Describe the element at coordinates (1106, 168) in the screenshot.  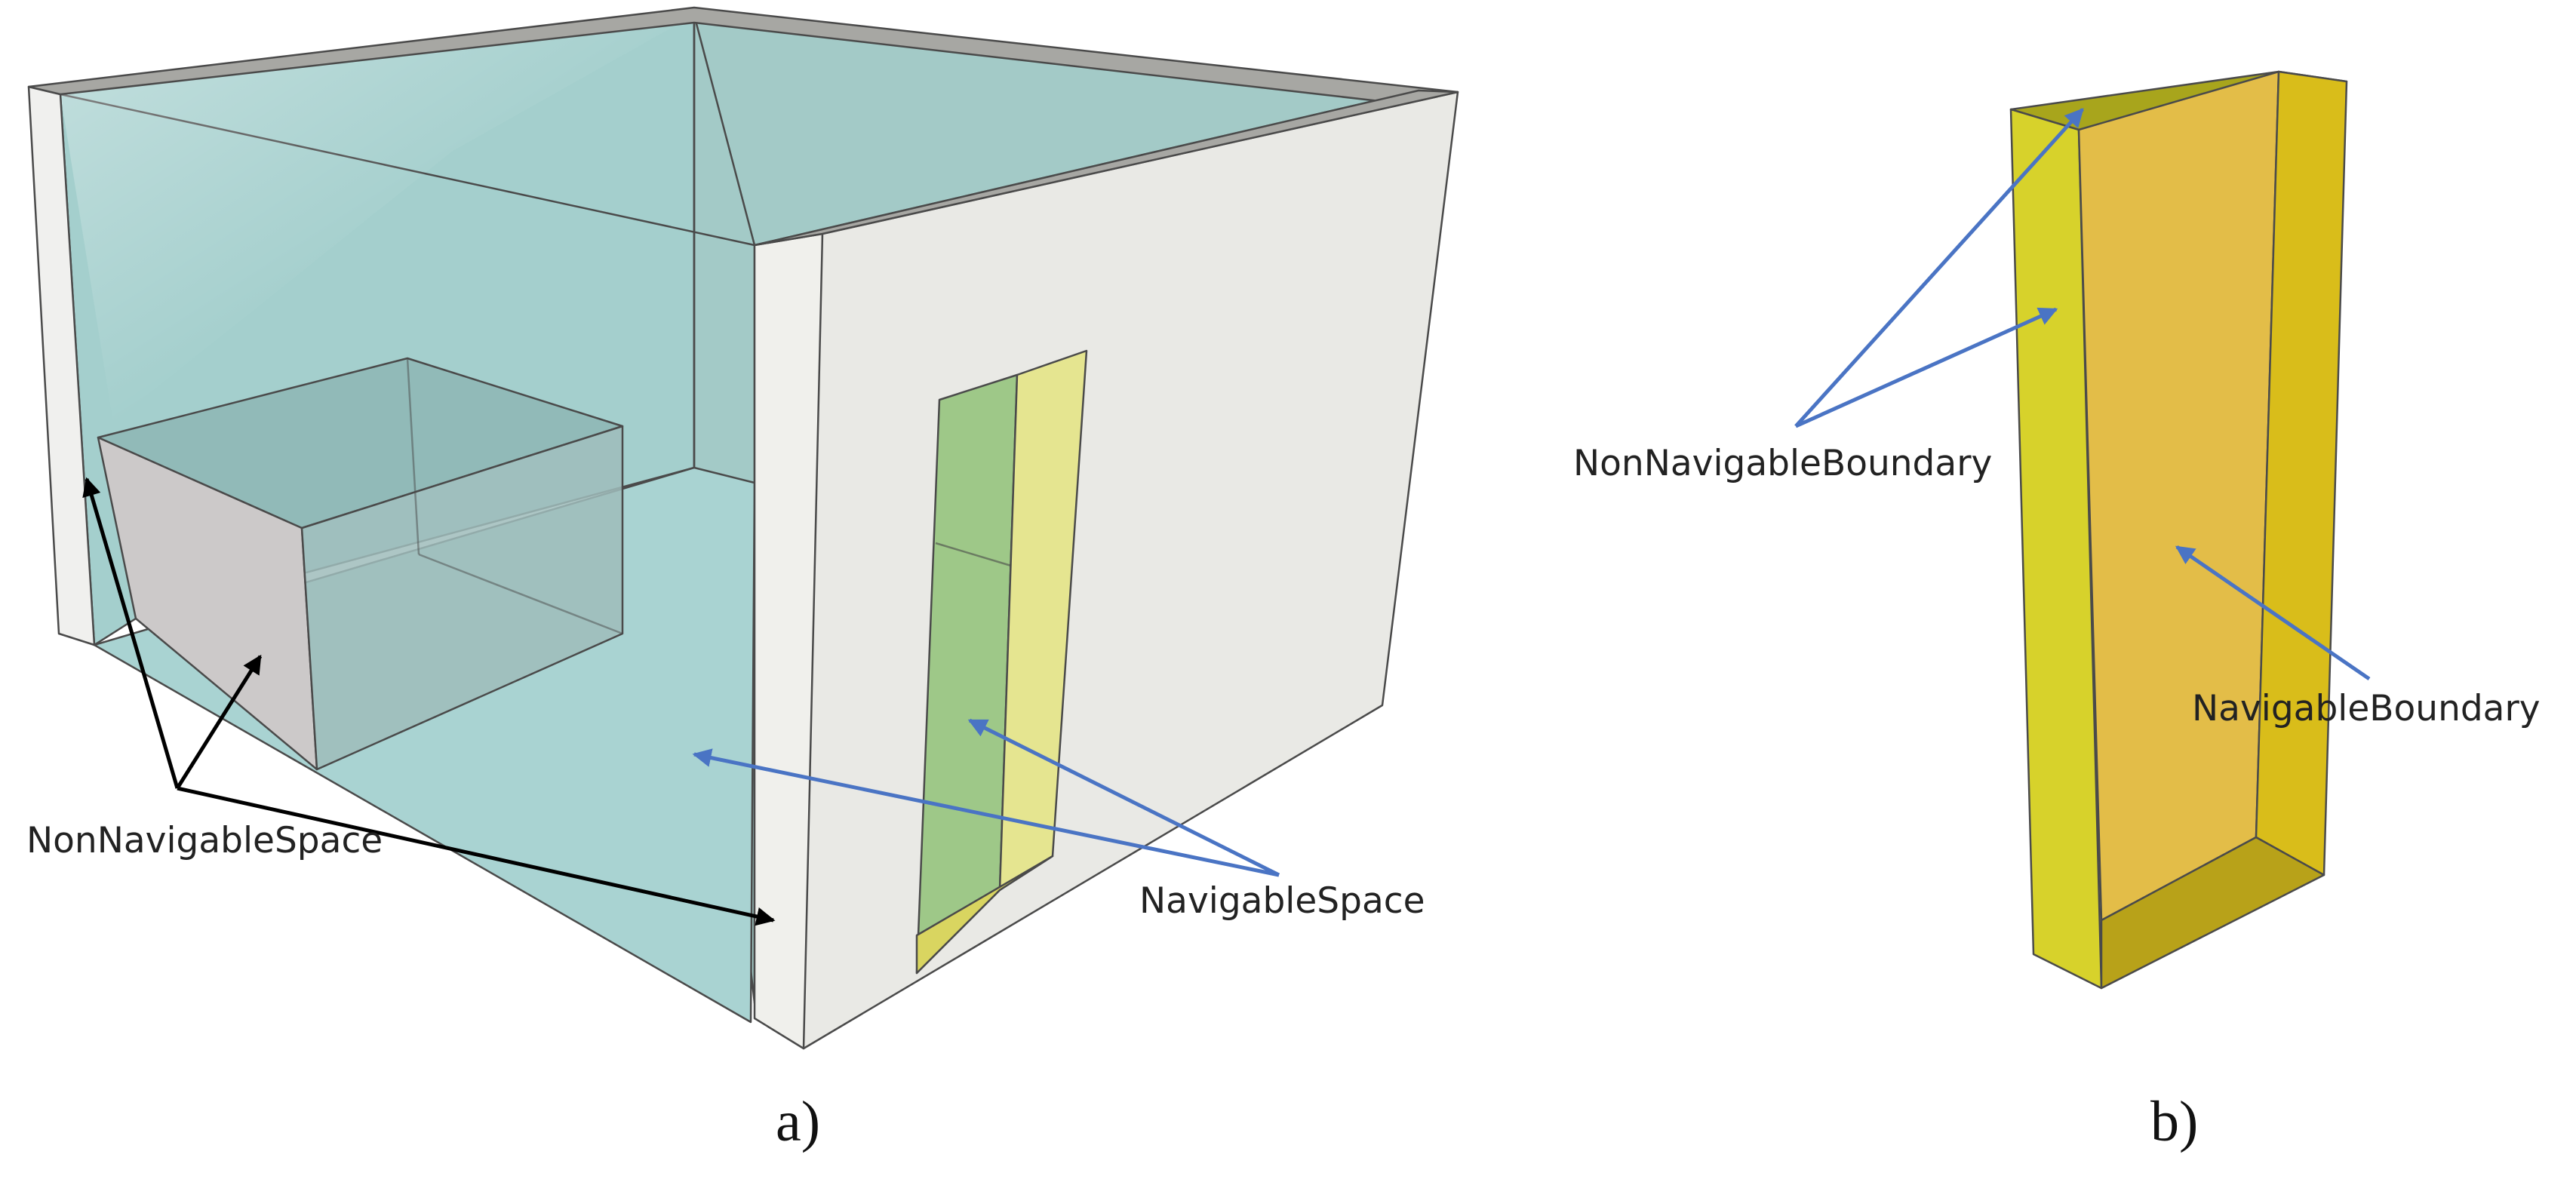
I see `front-wall-top` at that location.